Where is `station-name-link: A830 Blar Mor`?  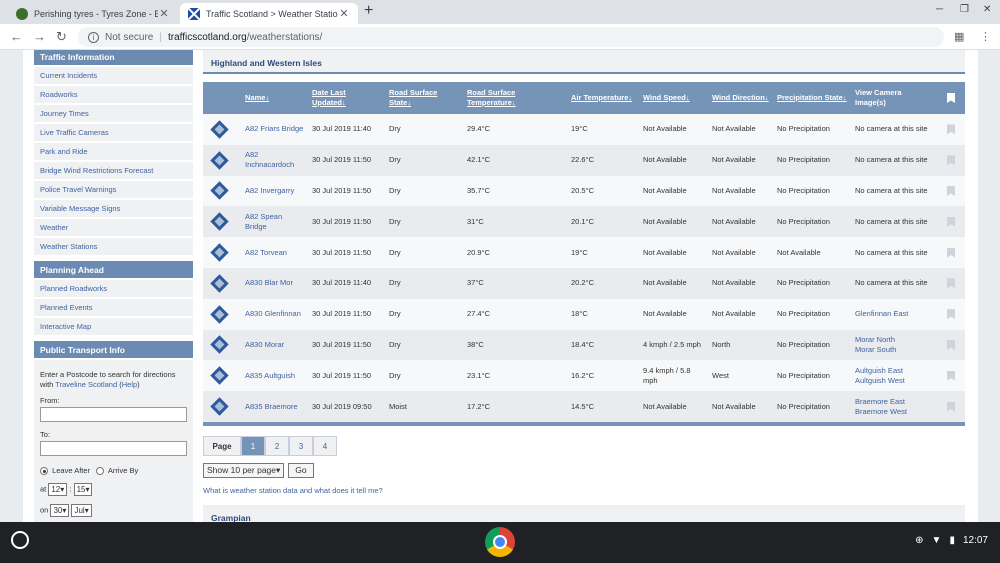 station-name-link: A830 Blar Mor is located at coordinates (269, 283).